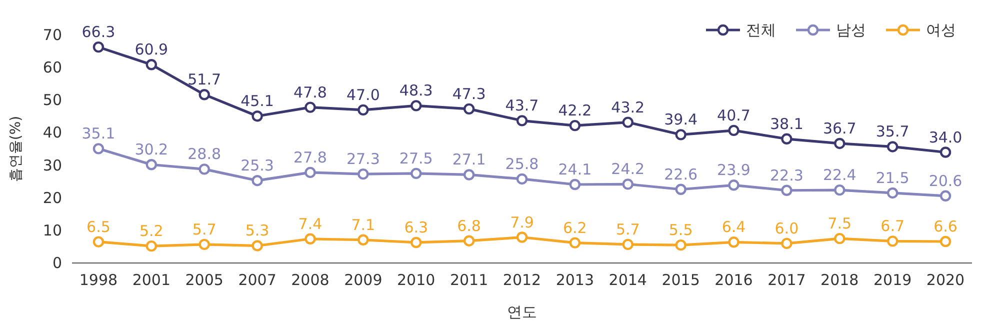  What do you see at coordinates (733, 170) in the screenshot?
I see `data-label: 23.9` at bounding box center [733, 170].